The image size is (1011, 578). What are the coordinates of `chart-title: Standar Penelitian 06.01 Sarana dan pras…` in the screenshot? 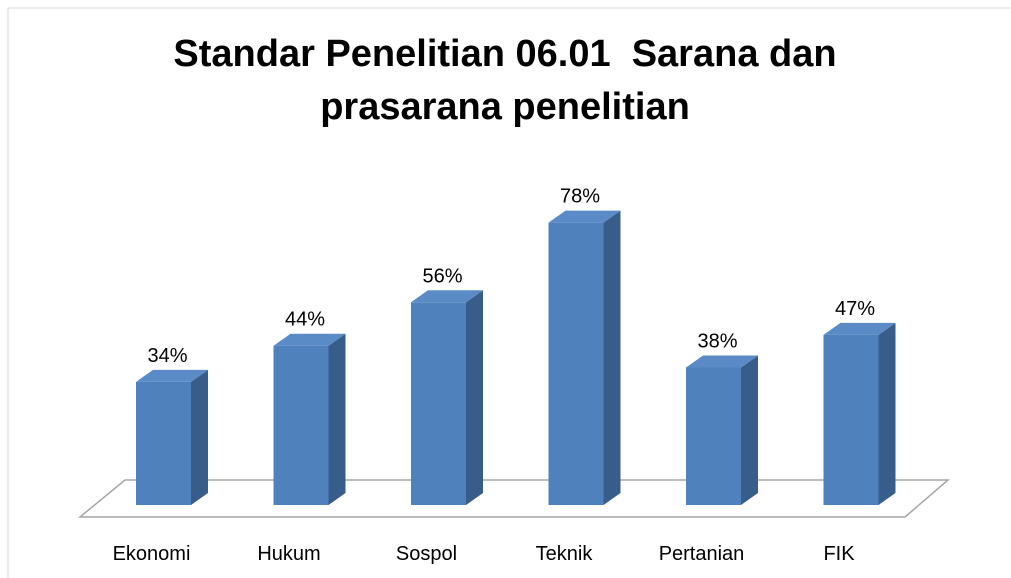 It's located at (510, 80).